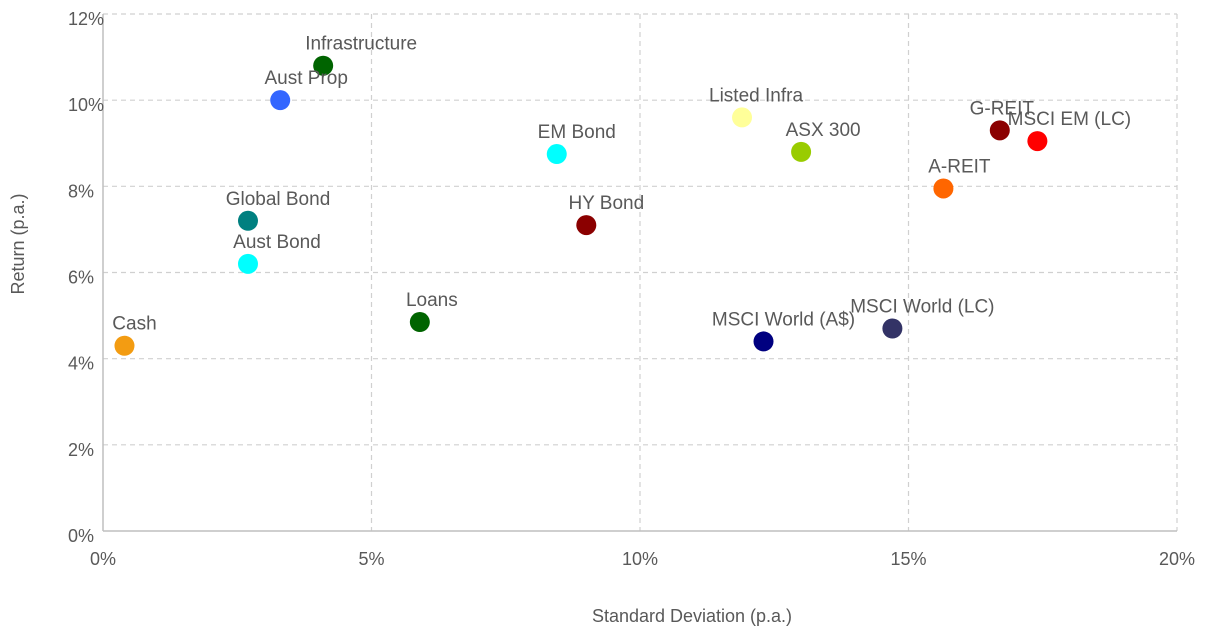 The height and width of the screenshot is (628, 1219). What do you see at coordinates (943, 188) in the screenshot?
I see `point-a-reit` at bounding box center [943, 188].